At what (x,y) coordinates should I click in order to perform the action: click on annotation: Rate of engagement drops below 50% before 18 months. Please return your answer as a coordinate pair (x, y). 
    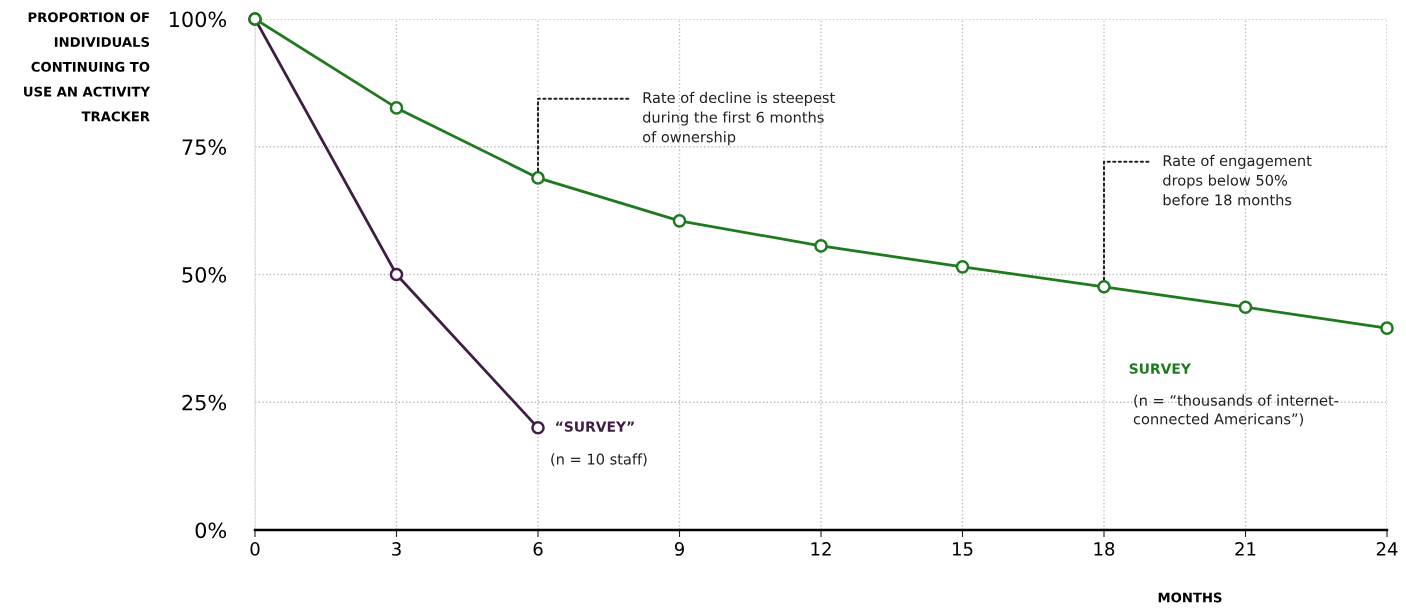
    Looking at the image, I should click on (1237, 180).